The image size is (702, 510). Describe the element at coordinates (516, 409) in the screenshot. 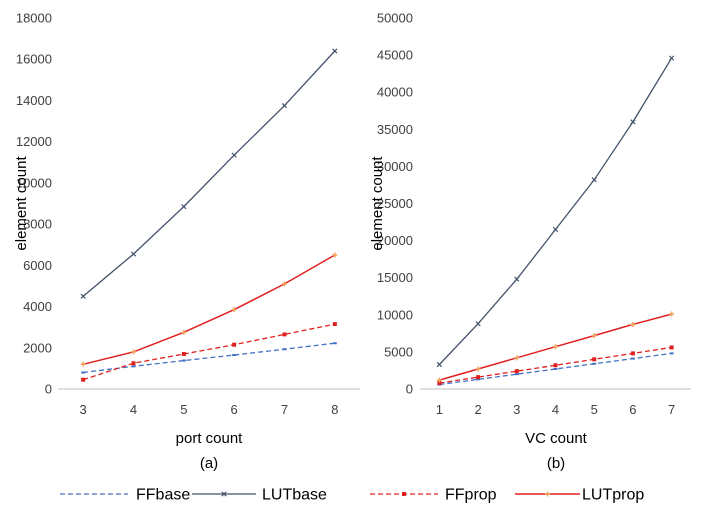

I see `x-tick-label: 3` at that location.